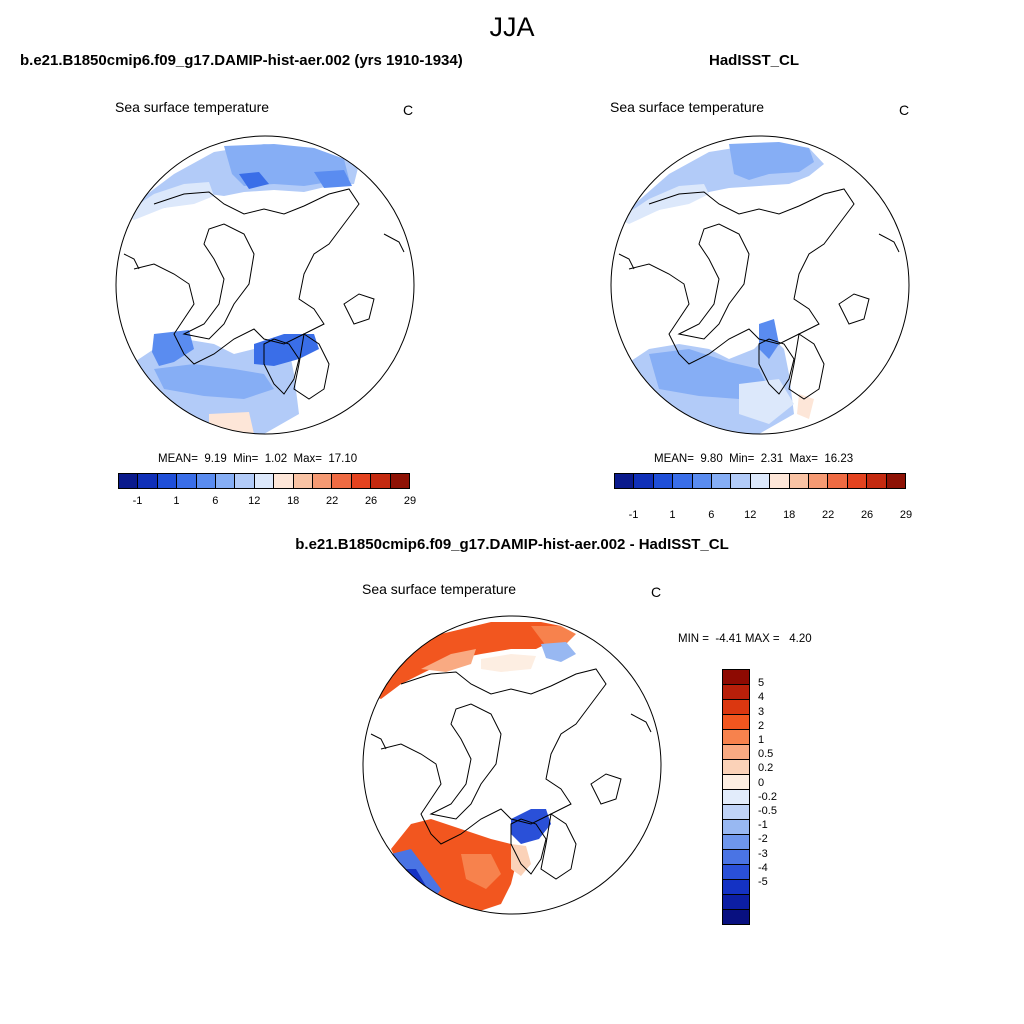  I want to click on colorbar-tick-label: 1, so click(672, 515).